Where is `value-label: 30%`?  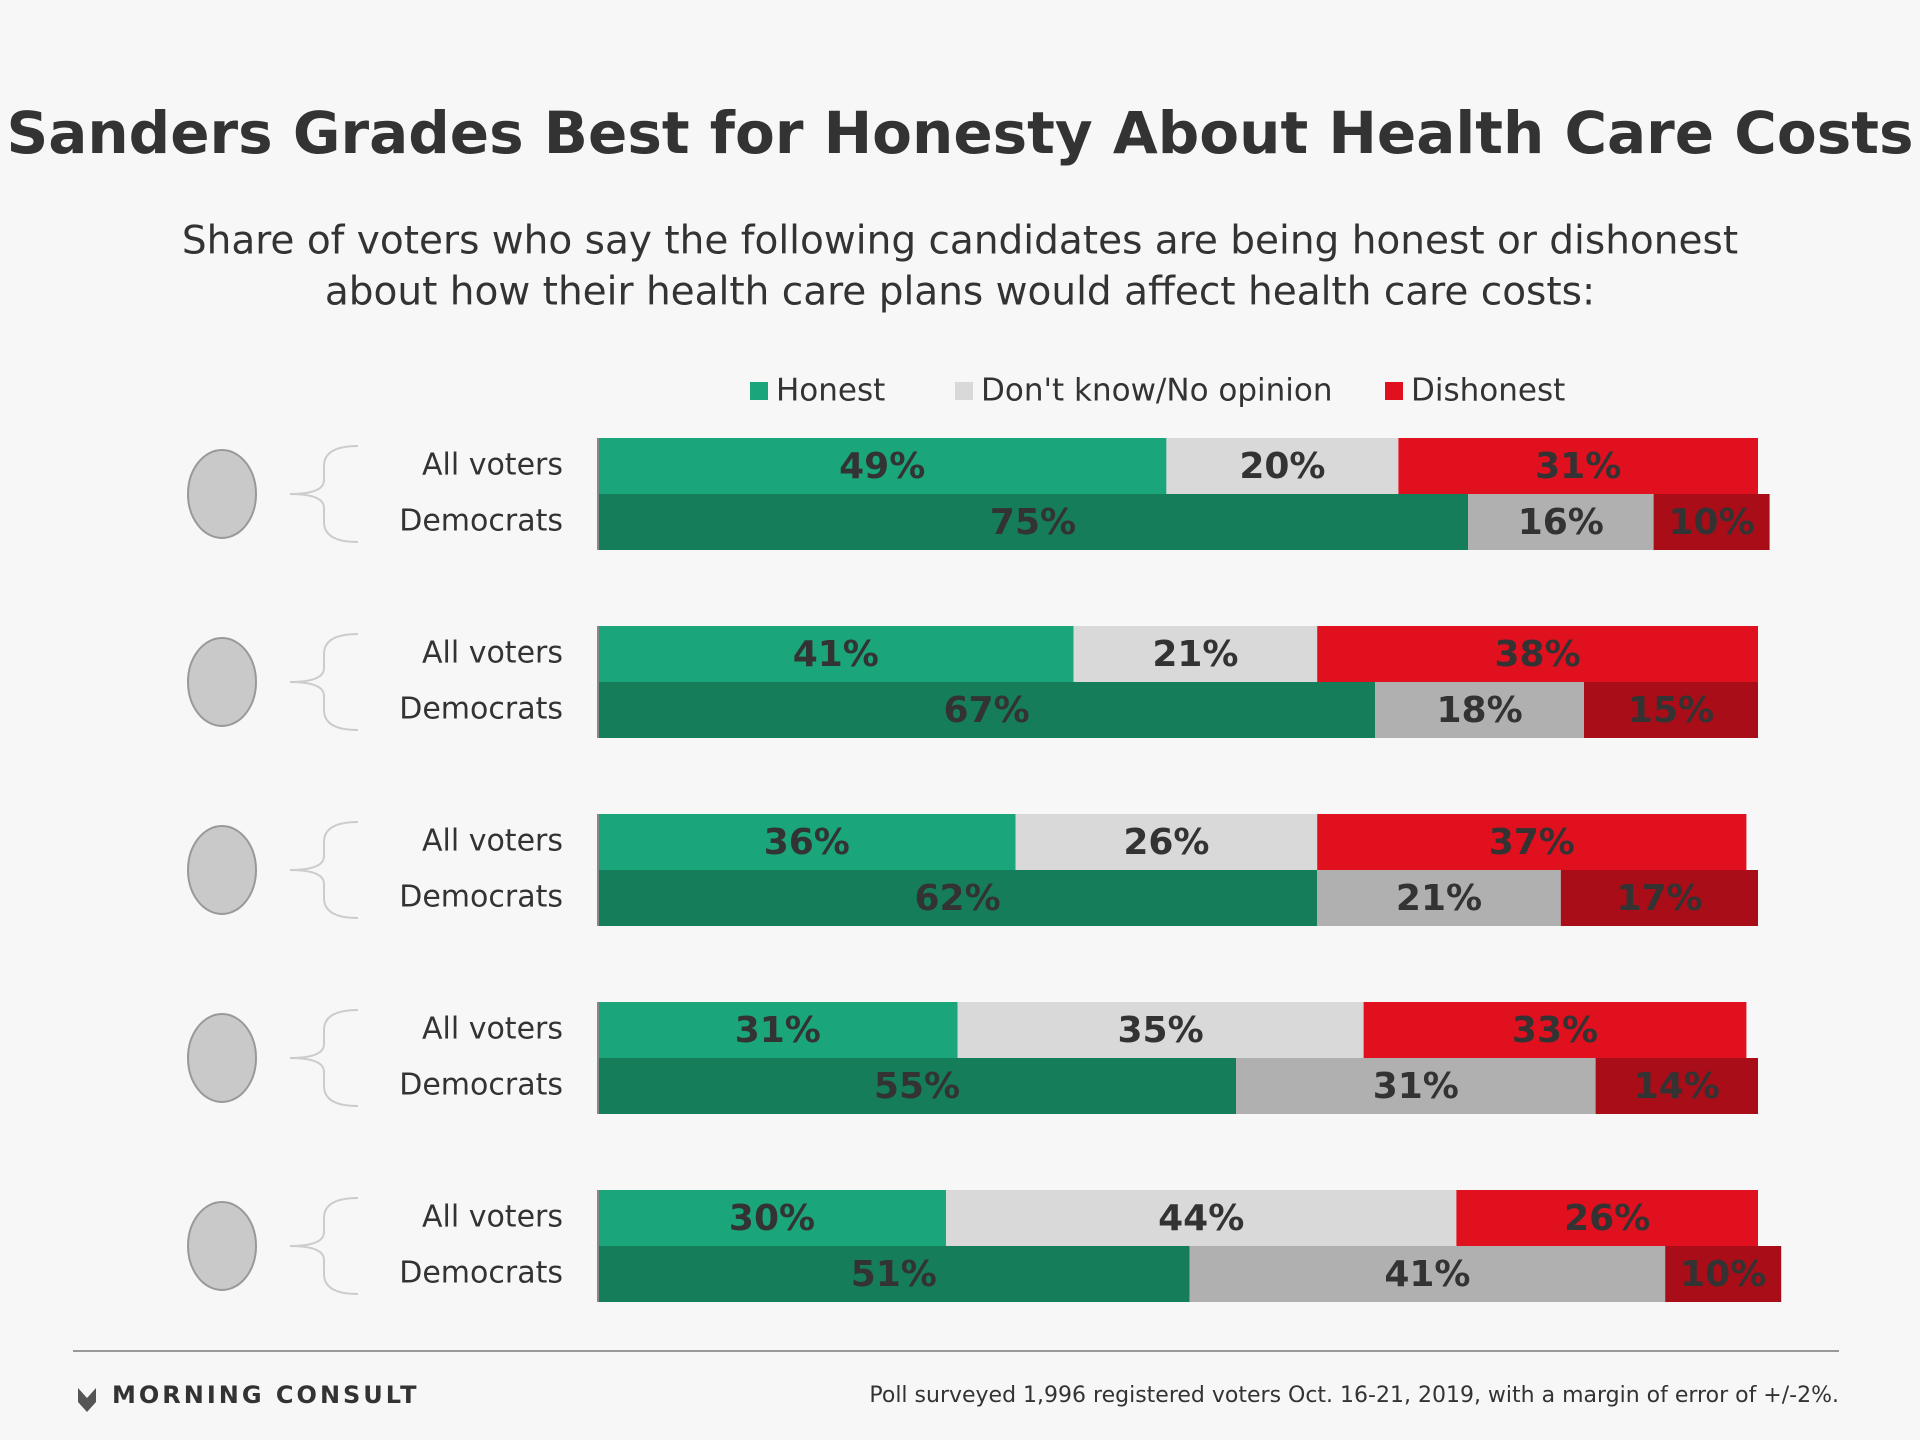
value-label: 30% is located at coordinates (772, 1218).